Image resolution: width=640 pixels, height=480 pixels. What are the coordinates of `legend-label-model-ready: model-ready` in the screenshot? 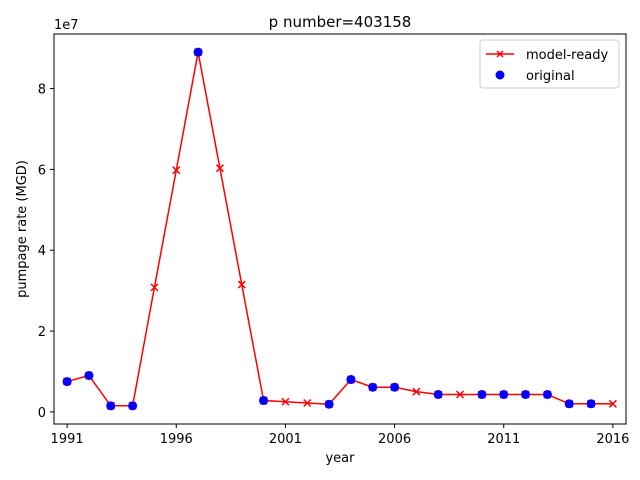 It's located at (567, 55).